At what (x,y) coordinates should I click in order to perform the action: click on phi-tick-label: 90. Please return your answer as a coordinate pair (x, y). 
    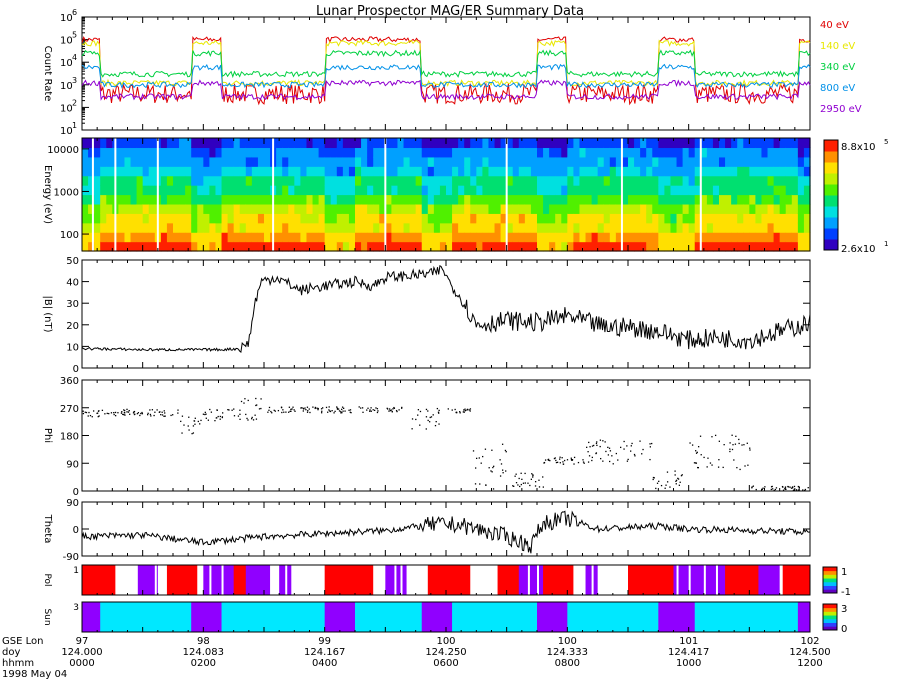
    Looking at the image, I should click on (72, 464).